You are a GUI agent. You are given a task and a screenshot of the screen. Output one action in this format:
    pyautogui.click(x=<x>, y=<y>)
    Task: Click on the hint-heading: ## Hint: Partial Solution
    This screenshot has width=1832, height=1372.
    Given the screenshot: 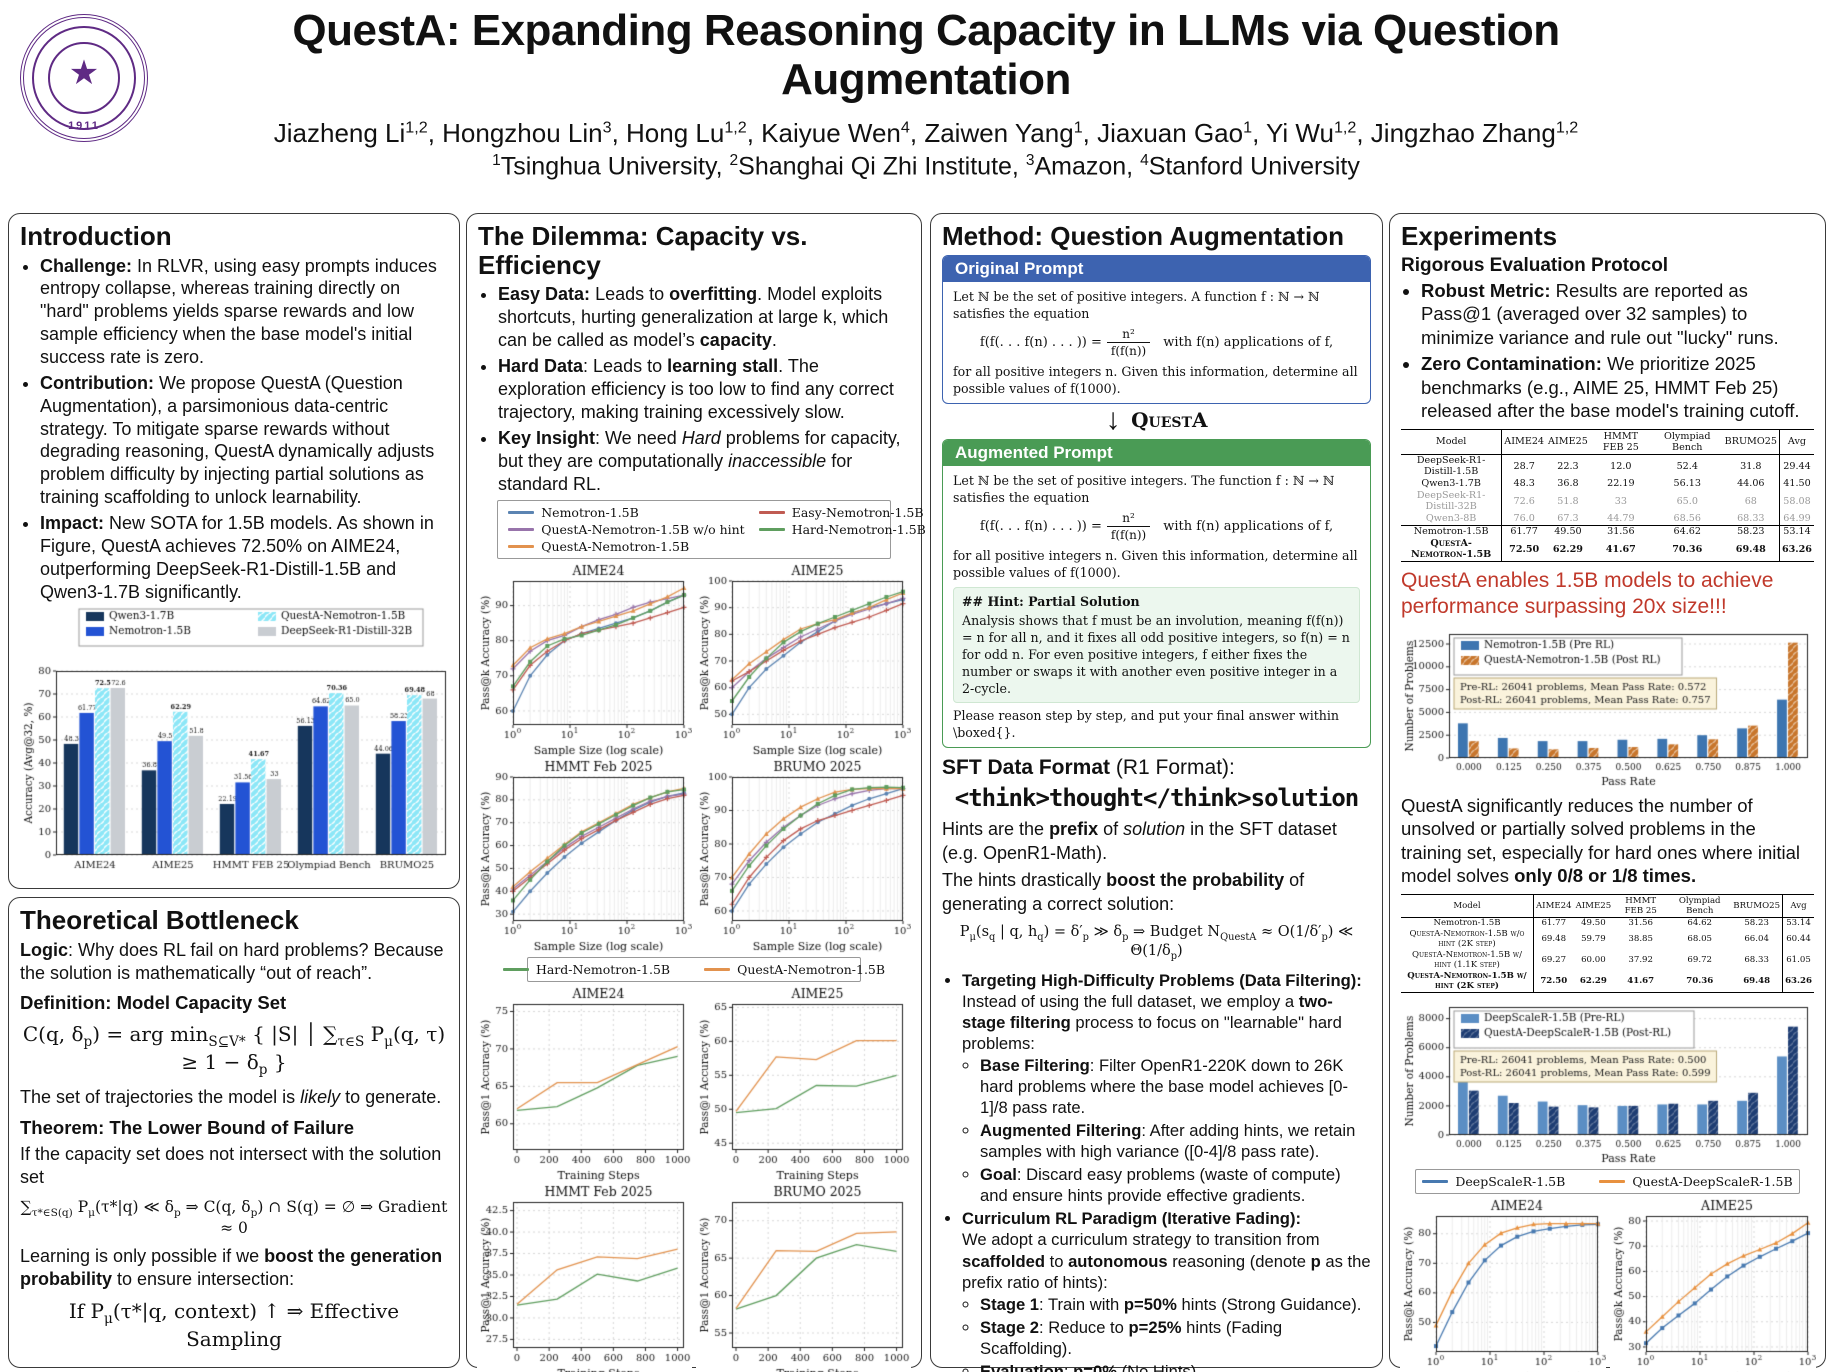 What is the action you would take?
    pyautogui.click(x=1051, y=602)
    